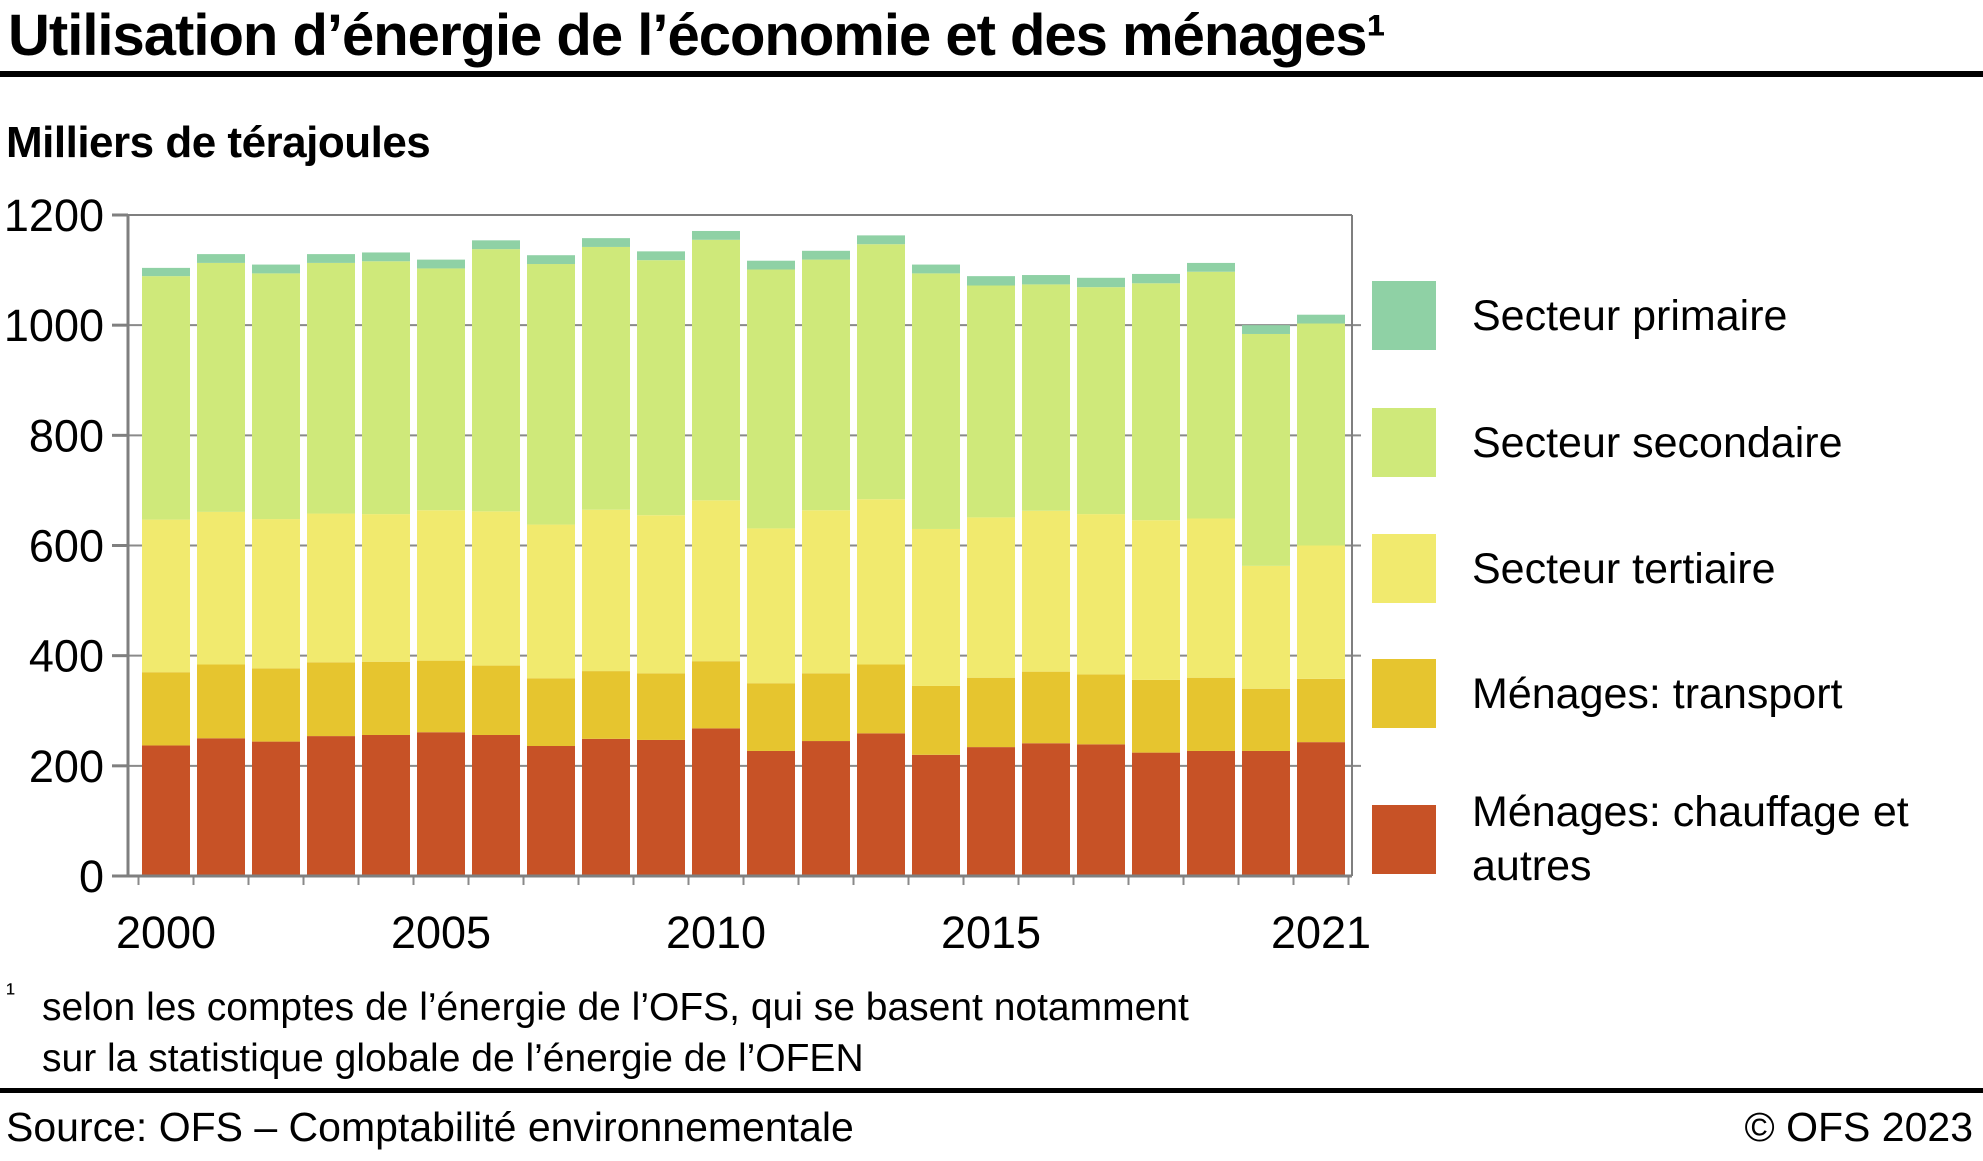 The height and width of the screenshot is (1161, 1983). I want to click on legend-label: Ménages: chauffage et autres, so click(1690, 839).